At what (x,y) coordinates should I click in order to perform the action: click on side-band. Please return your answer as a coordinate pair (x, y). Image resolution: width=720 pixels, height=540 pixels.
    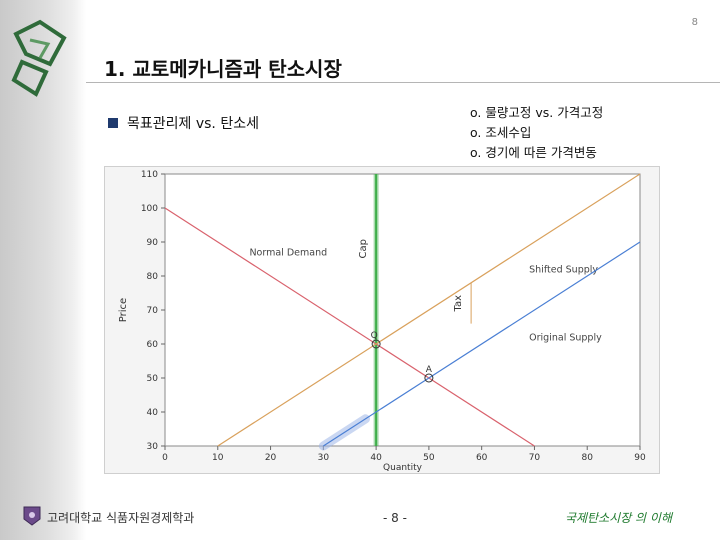
    Looking at the image, I should click on (43, 270).